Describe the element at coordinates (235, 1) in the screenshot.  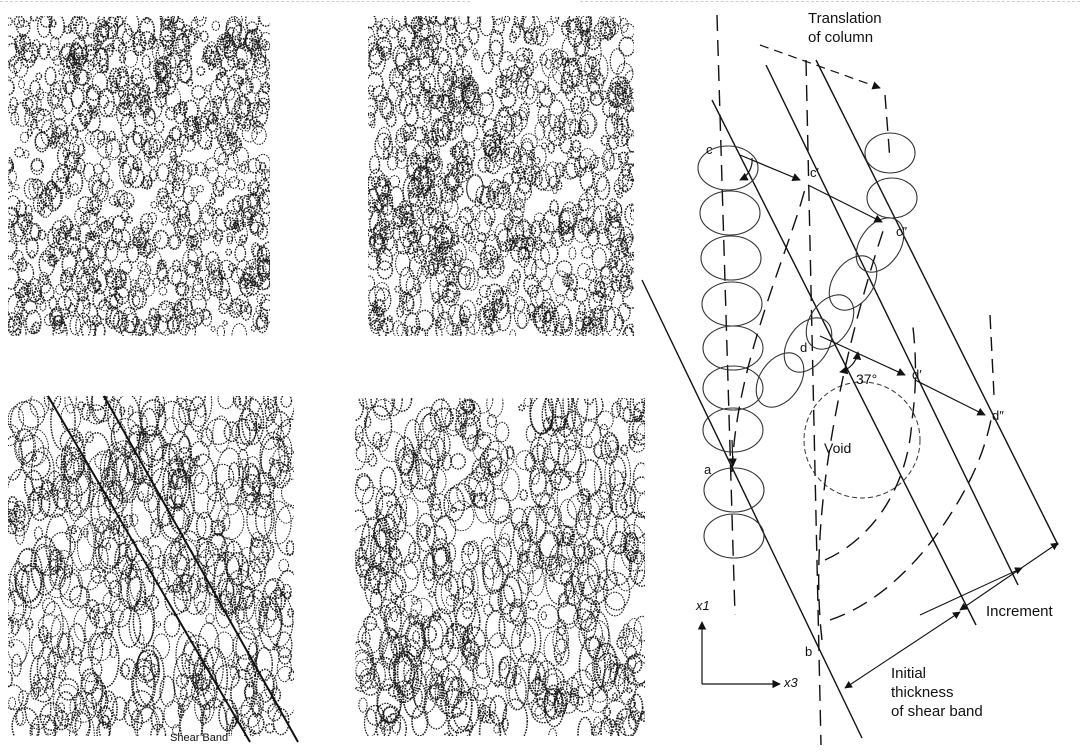
I see `top-rule-left` at that location.